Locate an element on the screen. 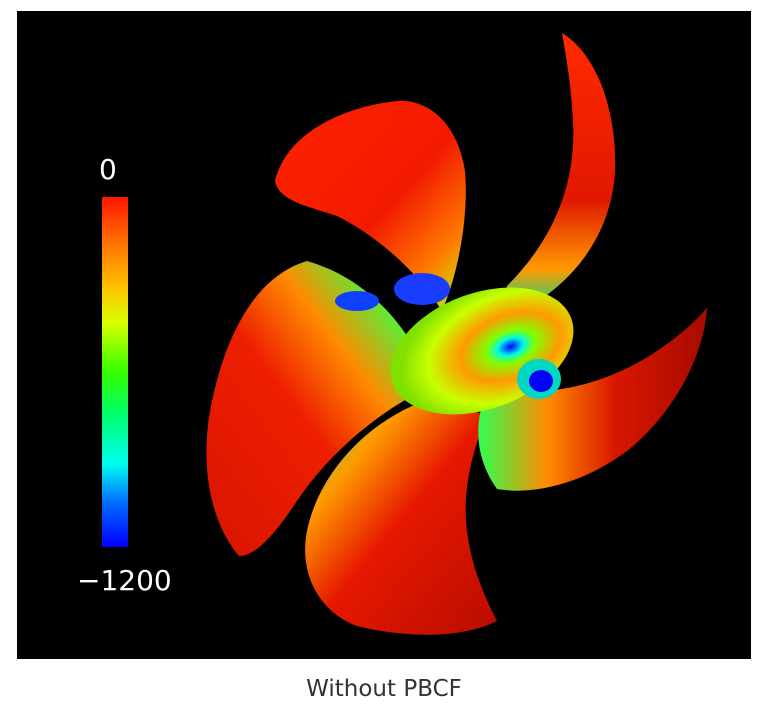  blade-lower-right is located at coordinates (592, 399).